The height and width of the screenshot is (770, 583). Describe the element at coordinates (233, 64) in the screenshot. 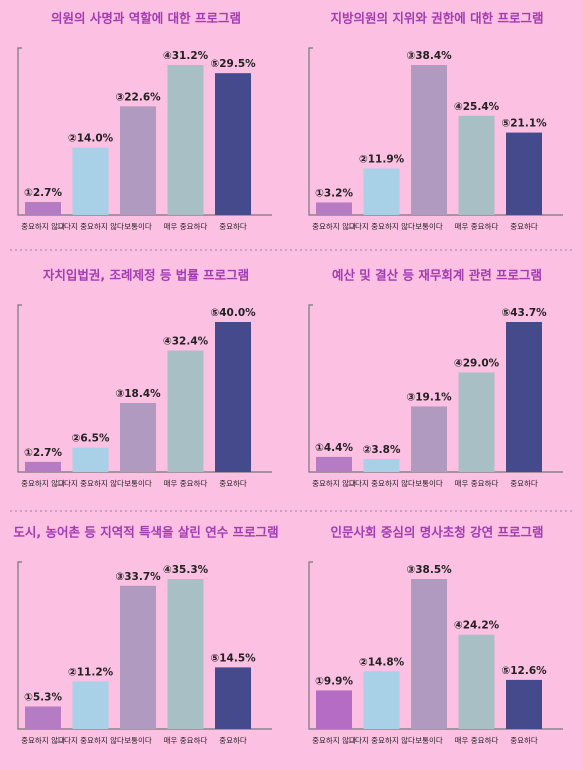

I see `data-label: ⑤29.5%` at that location.